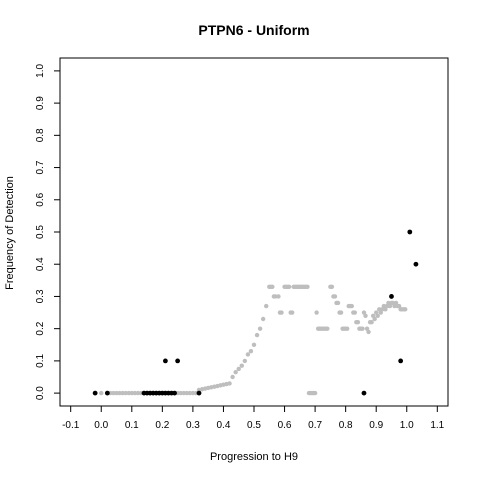 This screenshot has height=480, width=480. What do you see at coordinates (101, 425) in the screenshot?
I see `x-tick-label: 0.0` at bounding box center [101, 425].